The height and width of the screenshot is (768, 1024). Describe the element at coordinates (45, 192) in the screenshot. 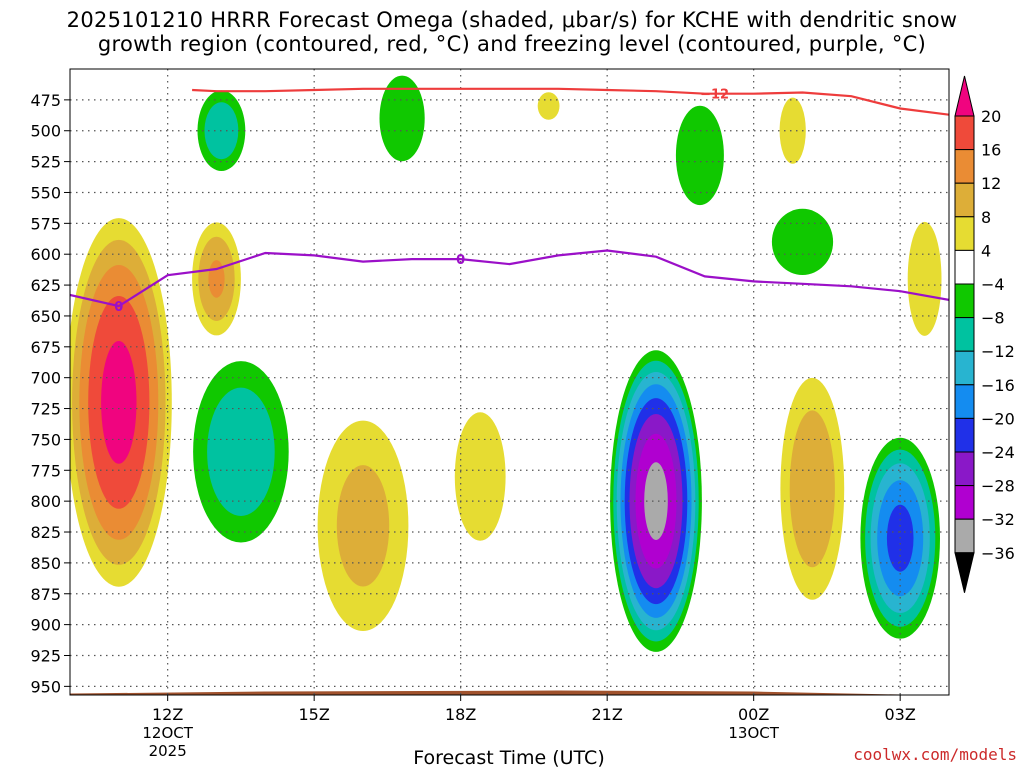

I see `y-tick-label-550: 550` at that location.